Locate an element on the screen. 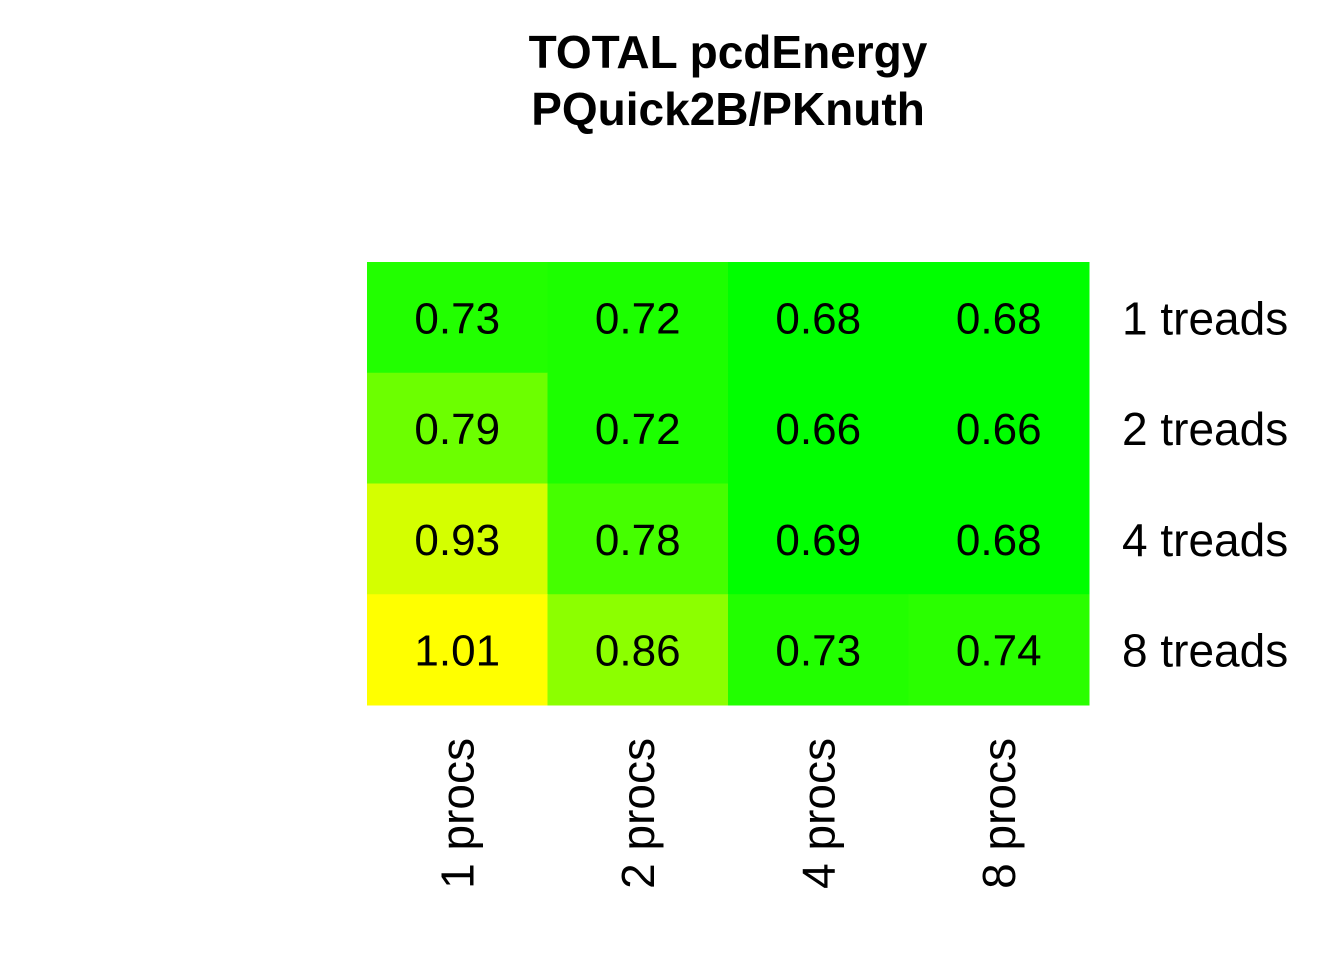 The image size is (1344, 960). column-label: 8 procs is located at coordinates (999, 813).